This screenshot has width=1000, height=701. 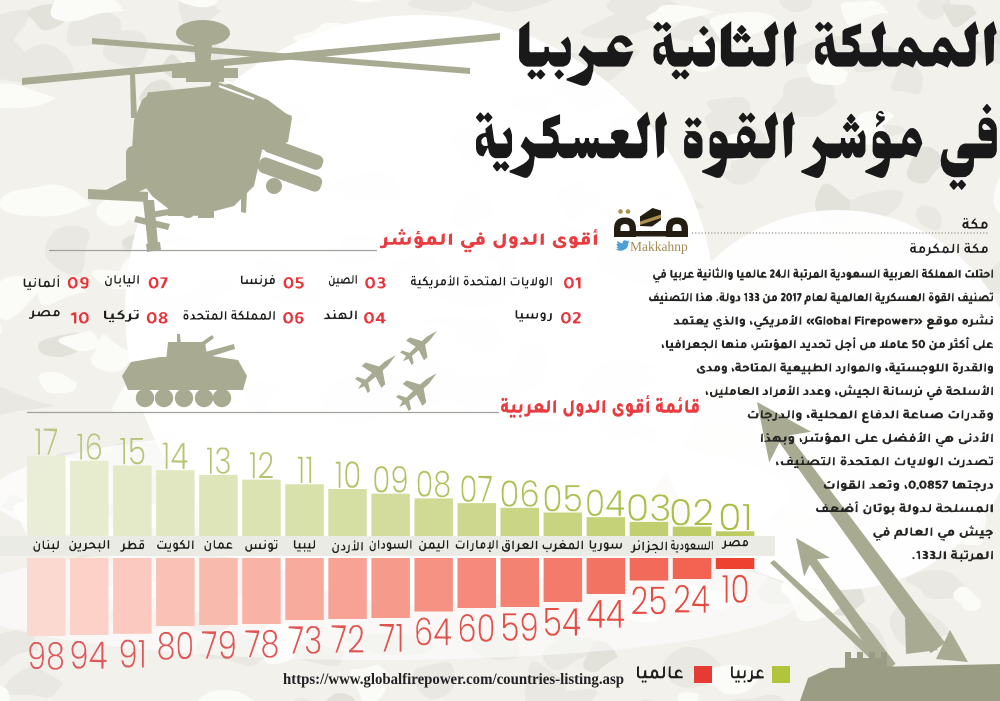 What do you see at coordinates (659, 246) in the screenshot?
I see `svg-text: Makkahnp` at bounding box center [659, 246].